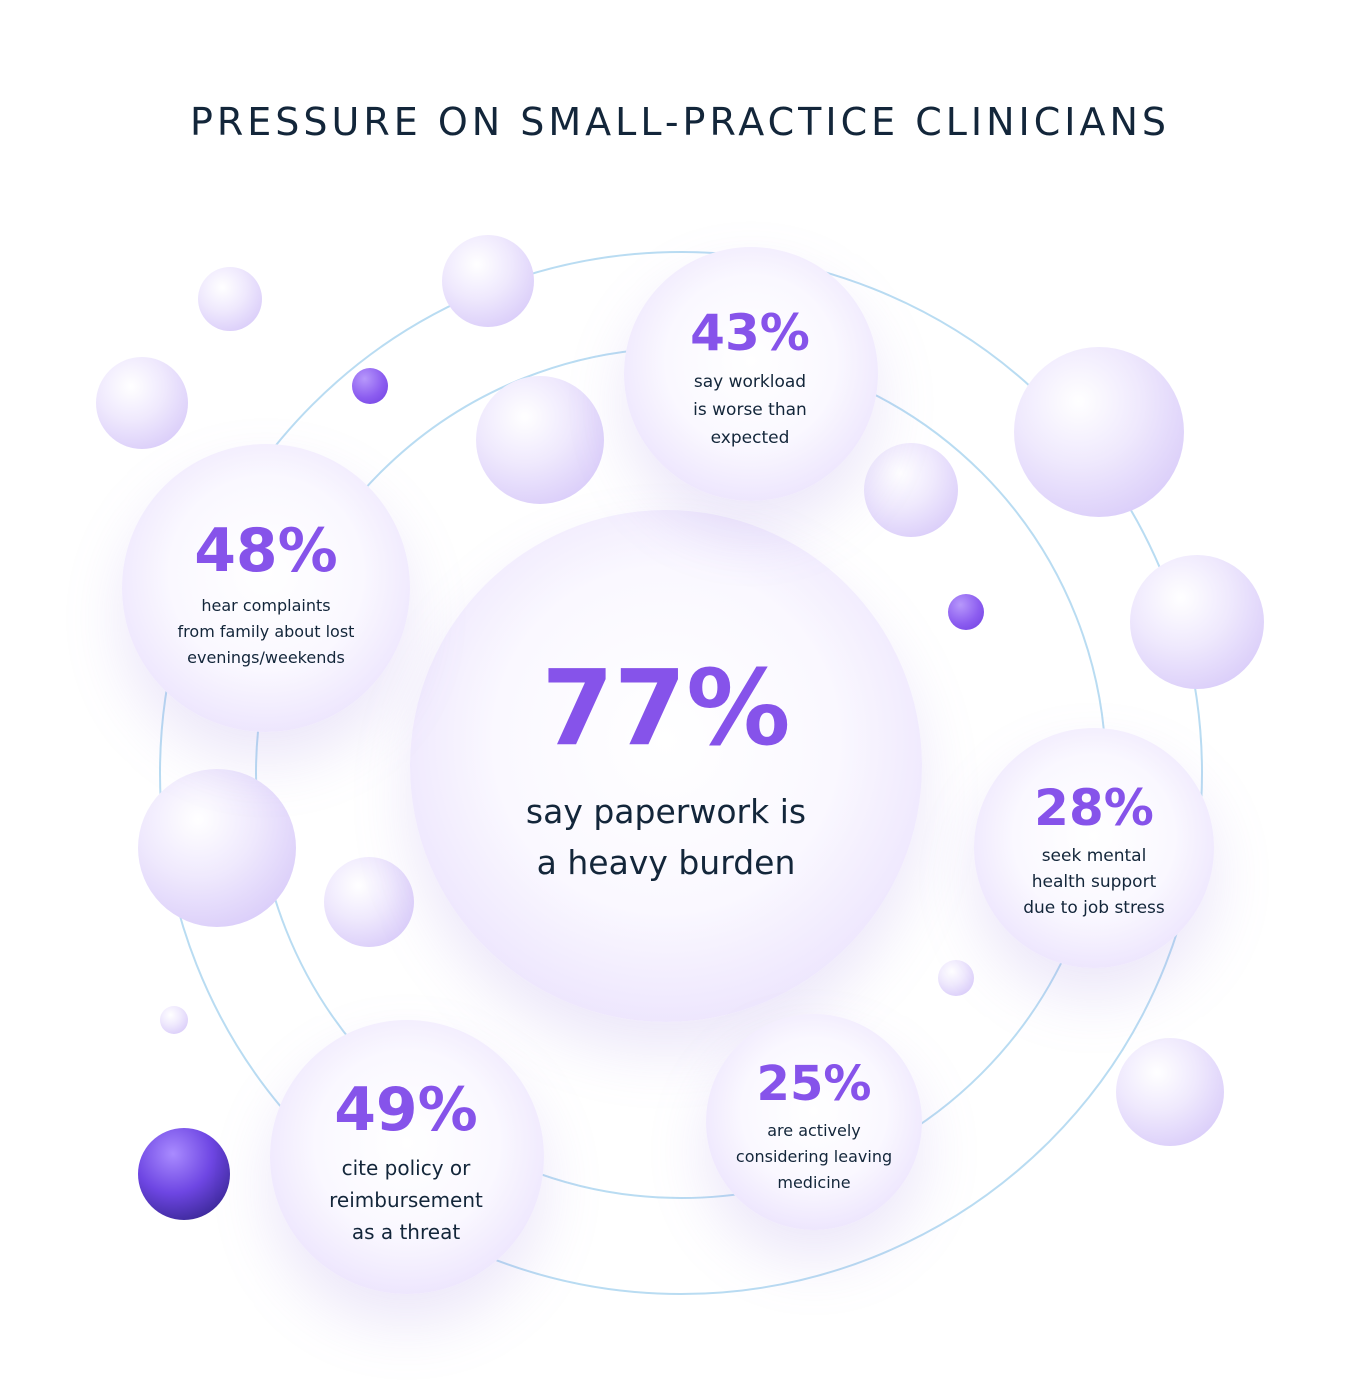 The image size is (1360, 1391). I want to click on mental-bubble, so click(1094, 848).